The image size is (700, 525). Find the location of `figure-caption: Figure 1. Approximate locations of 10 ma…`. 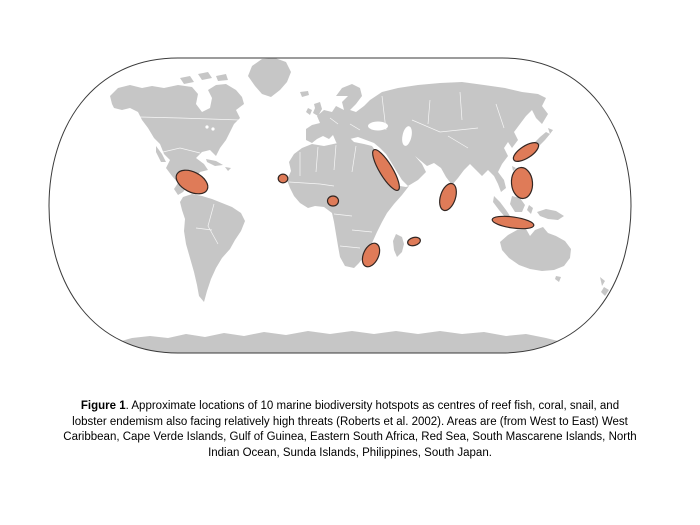

figure-caption: Figure 1. Approximate locations of 10 ma… is located at coordinates (350, 430).